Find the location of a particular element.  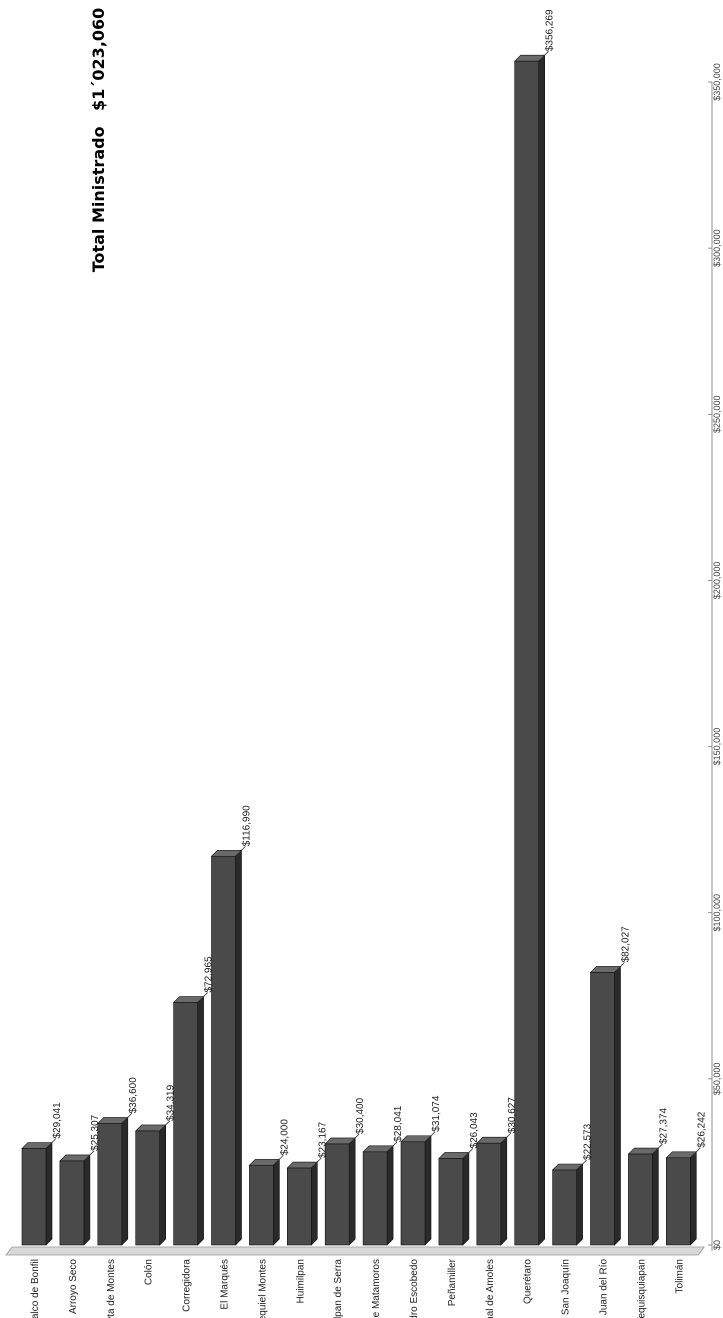

category-label: Amealco de Bonfil is located at coordinates (35, 1288).